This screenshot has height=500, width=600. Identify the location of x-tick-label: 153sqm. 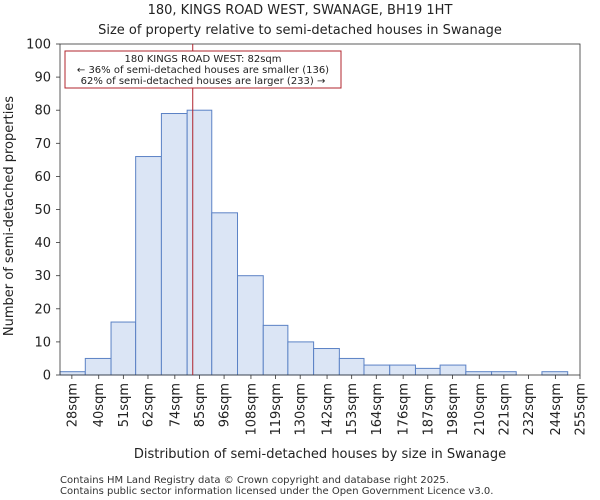
(352, 409).